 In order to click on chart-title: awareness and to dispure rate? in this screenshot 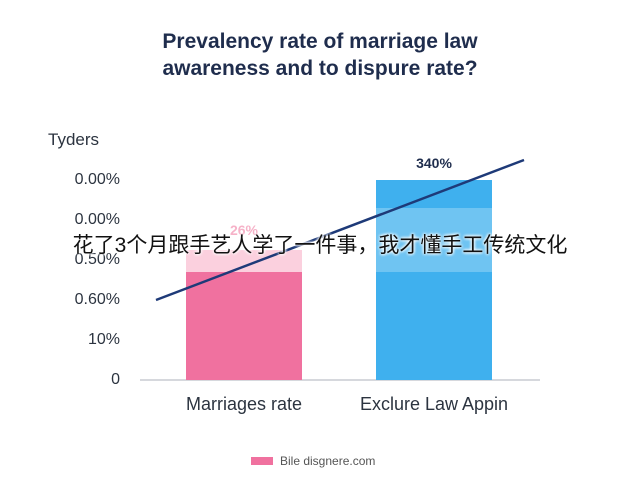, I will do `click(320, 68)`.